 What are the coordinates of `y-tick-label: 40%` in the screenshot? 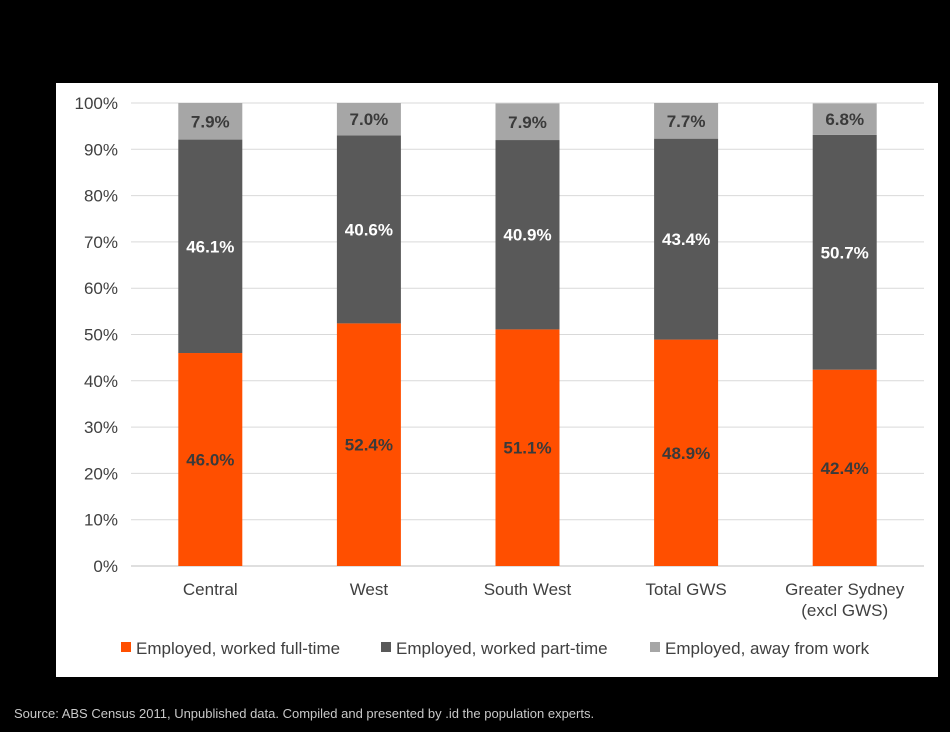 It's located at (101, 381).